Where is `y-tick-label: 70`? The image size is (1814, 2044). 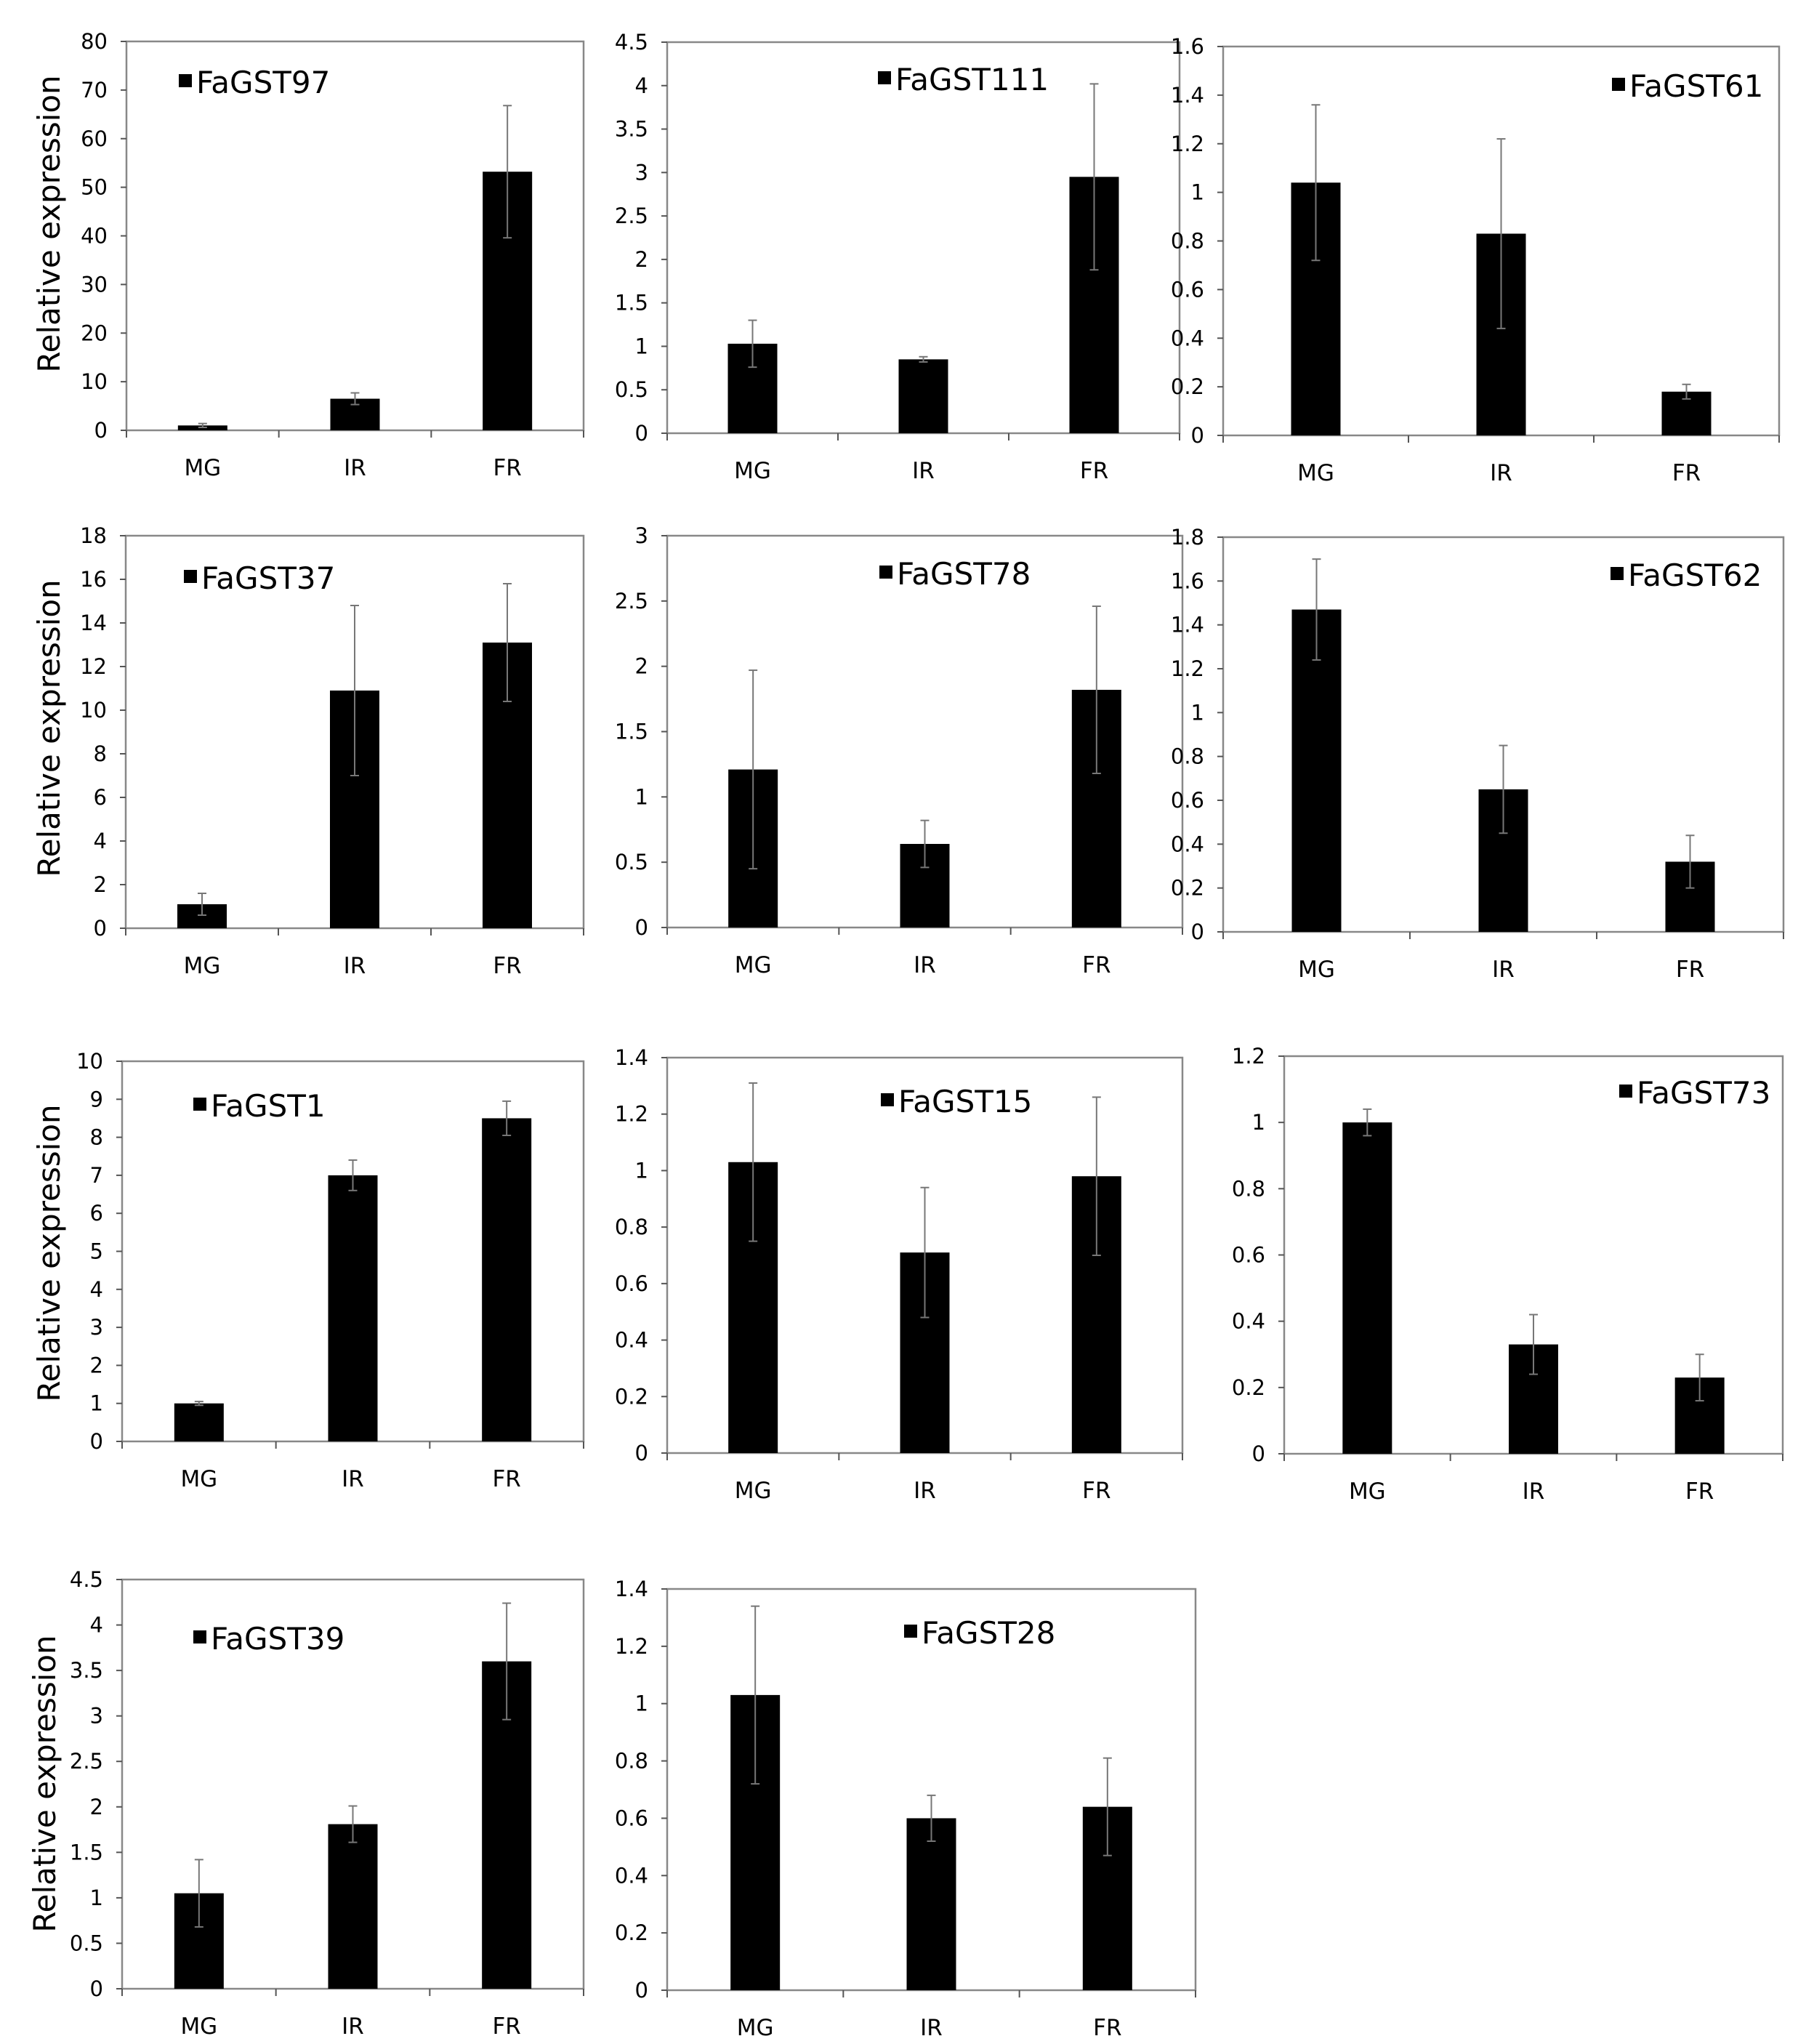 y-tick-label: 70 is located at coordinates (94, 90).